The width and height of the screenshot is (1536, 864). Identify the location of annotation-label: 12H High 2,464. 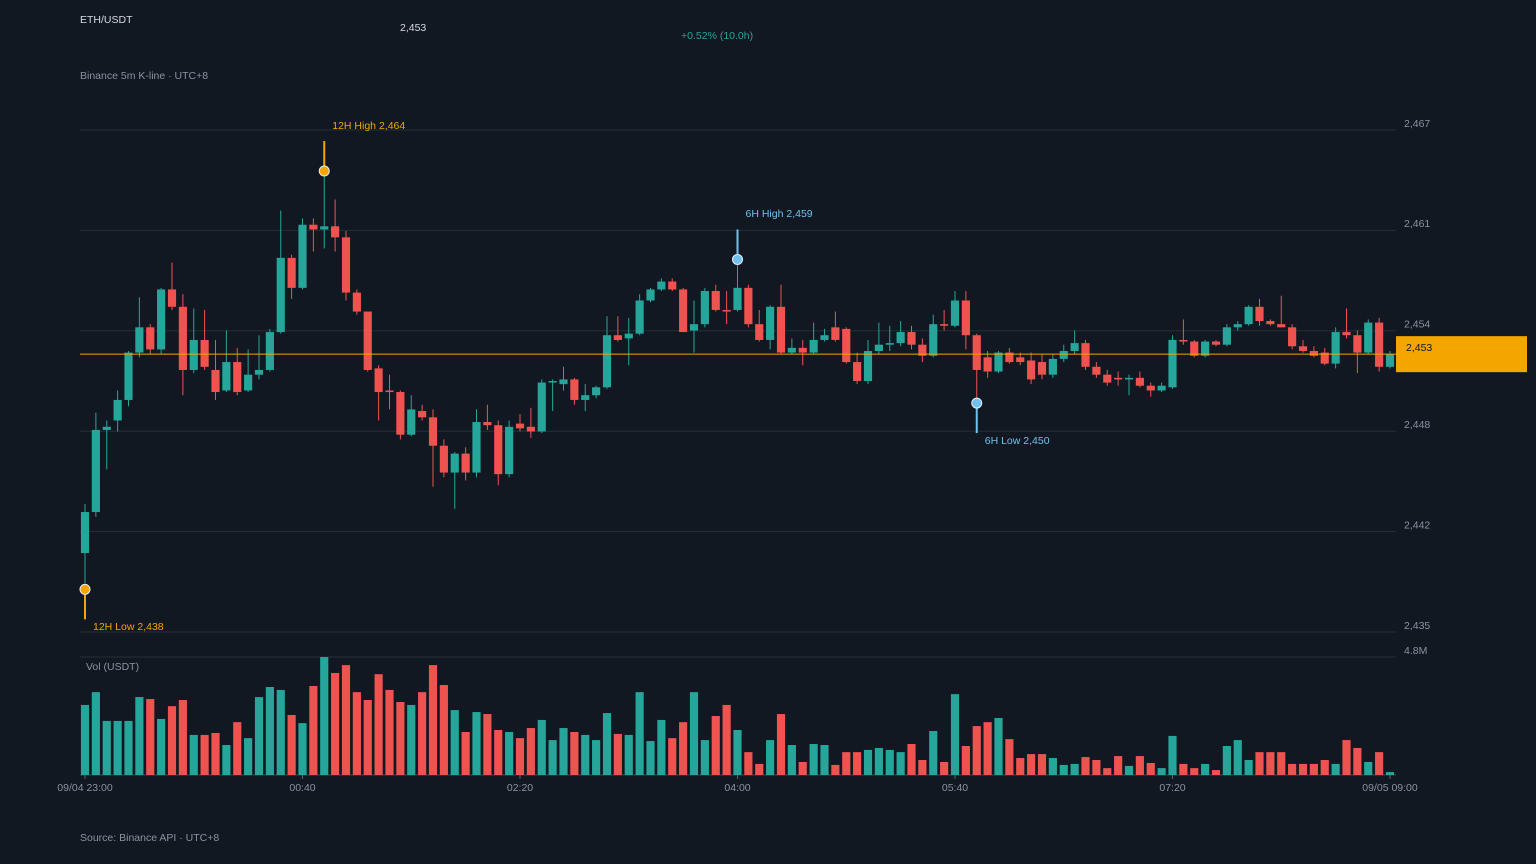
(368, 126).